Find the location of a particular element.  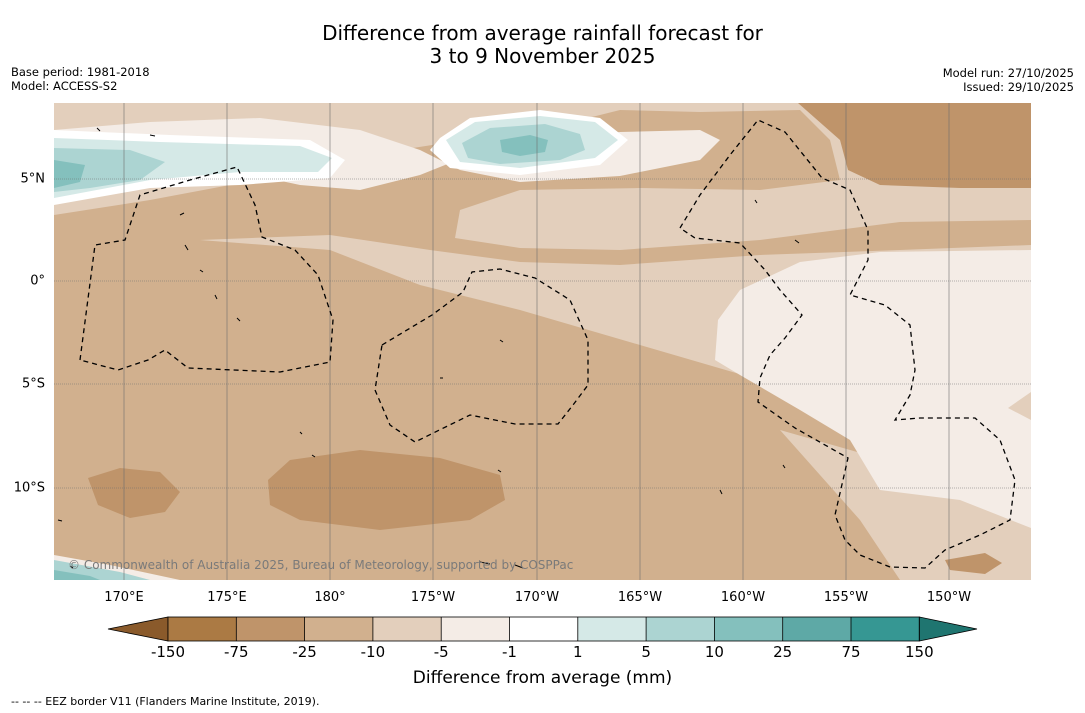

base-period: Base period: 1981-2018 is located at coordinates (80, 72).